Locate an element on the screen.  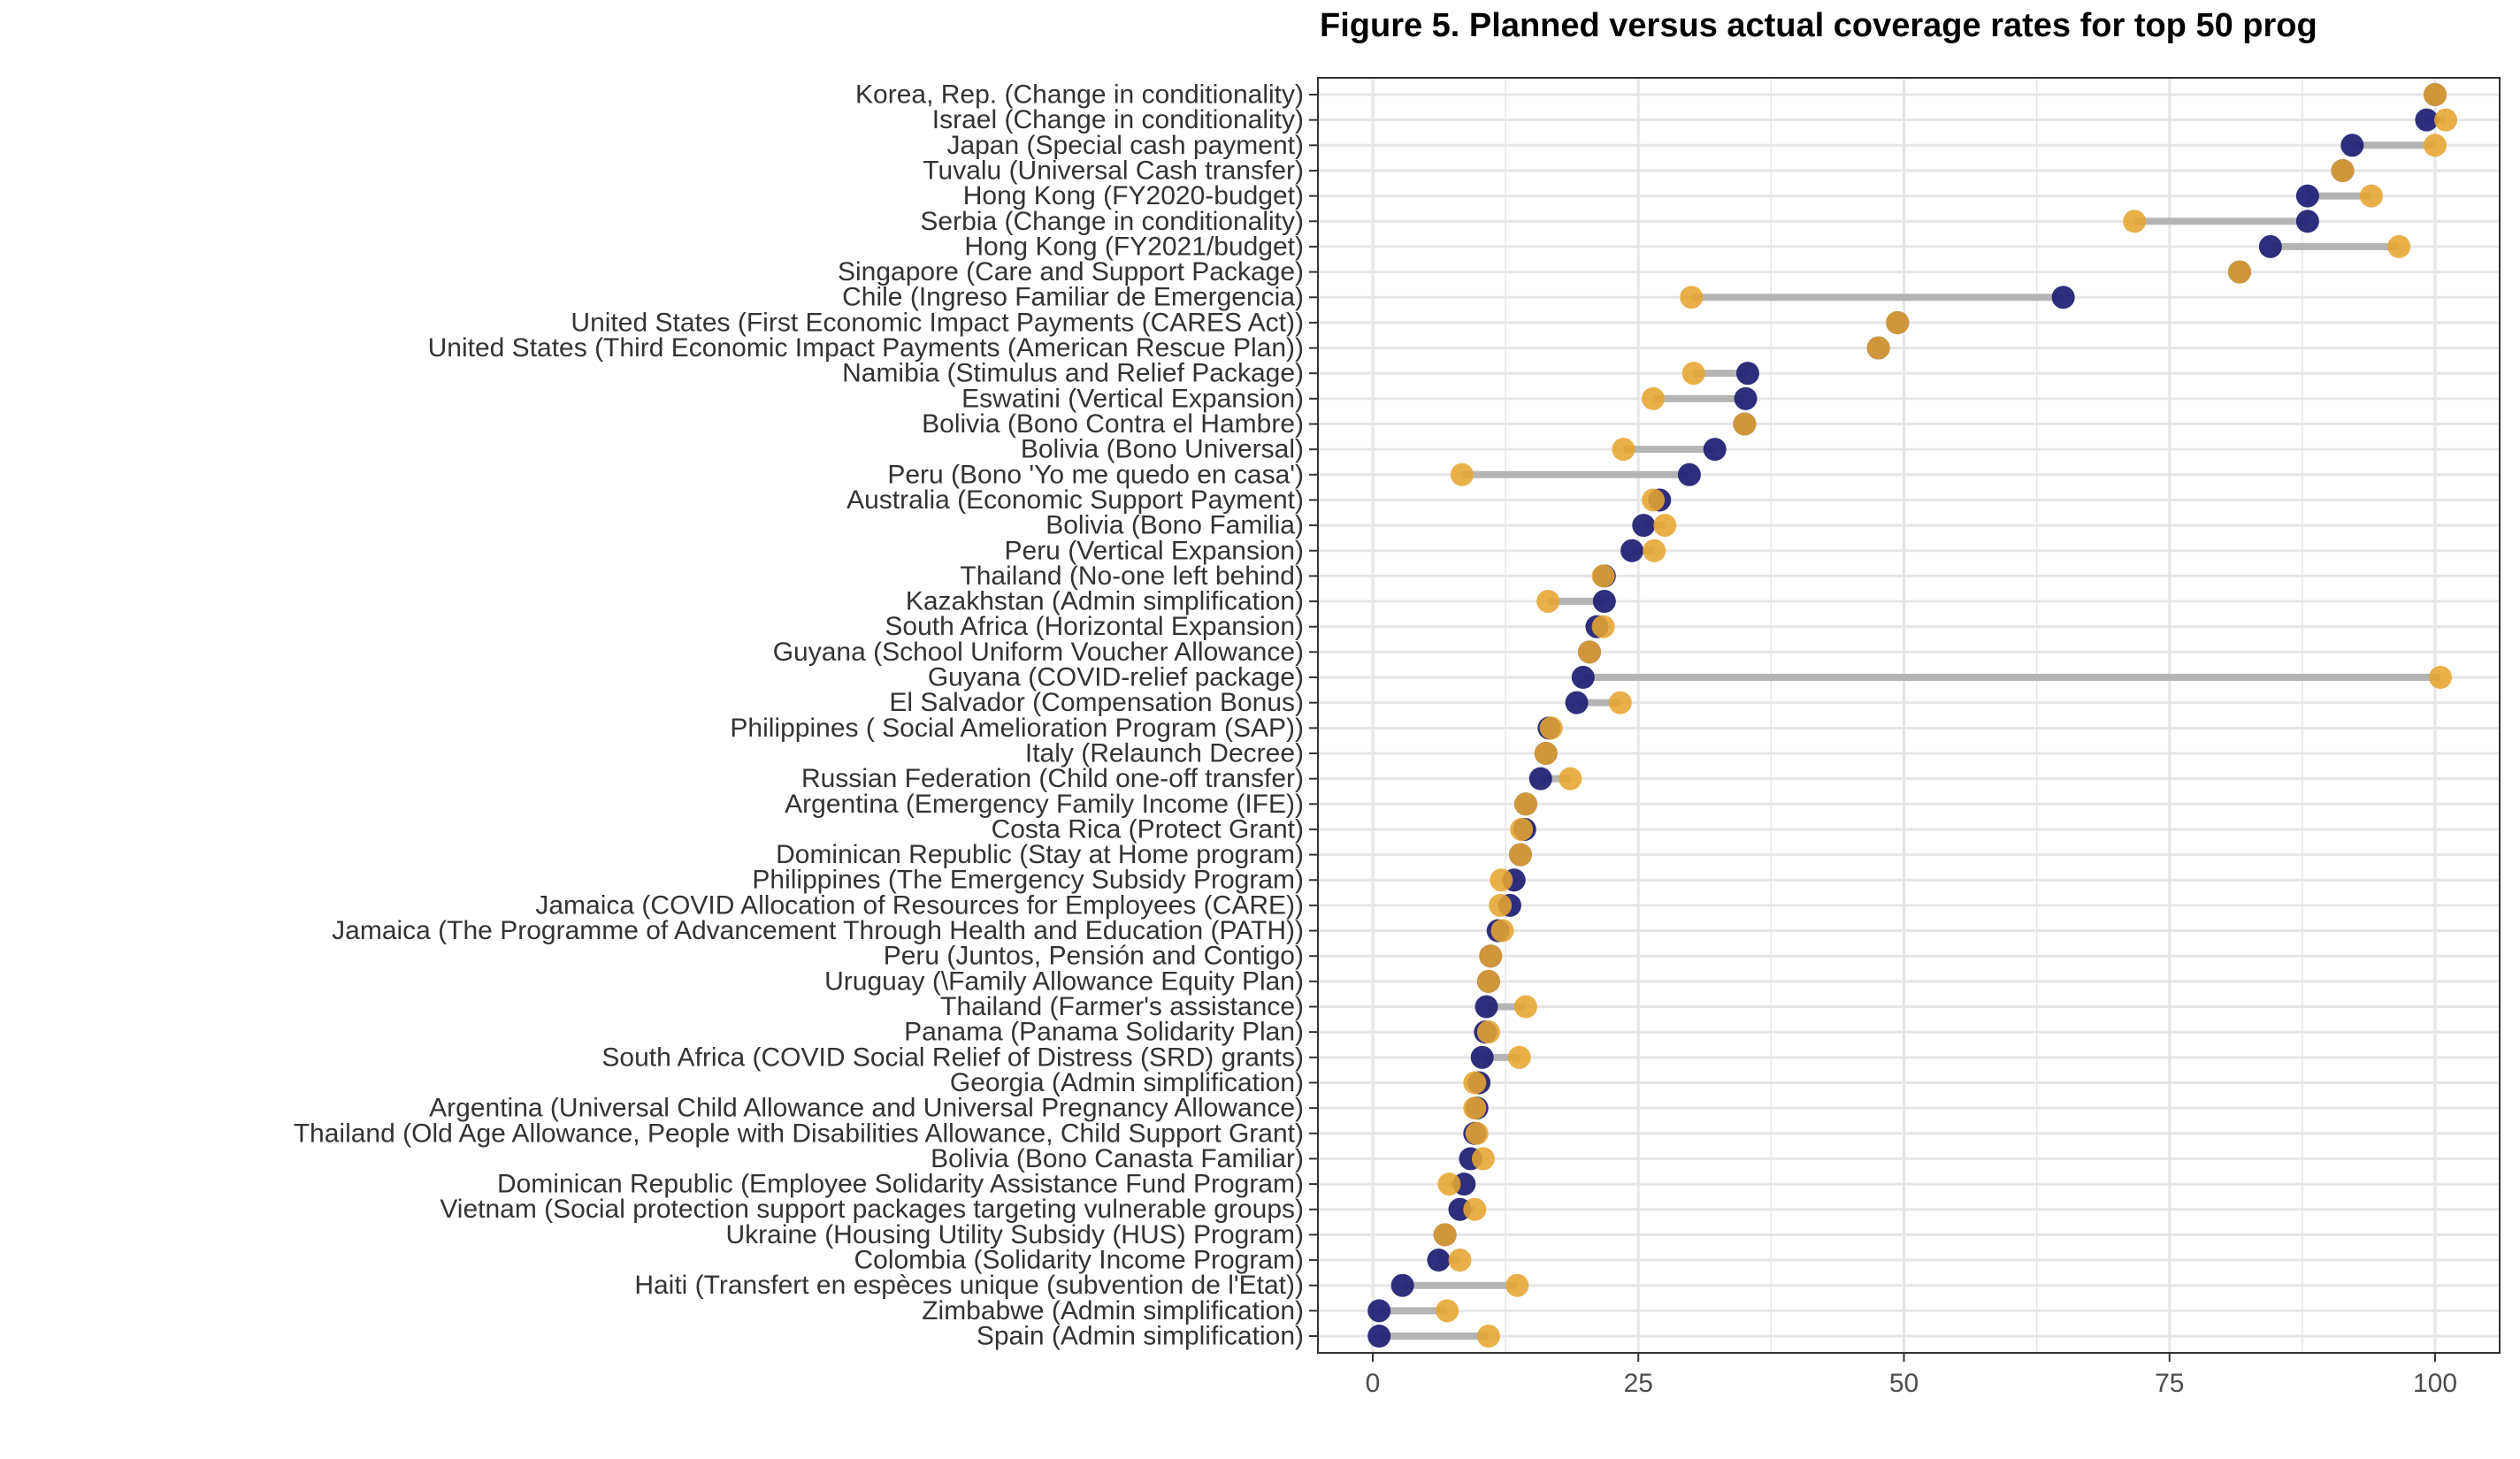
y-tick-label: Namibia (Stimulus and Relief Package) is located at coordinates (1073, 374).